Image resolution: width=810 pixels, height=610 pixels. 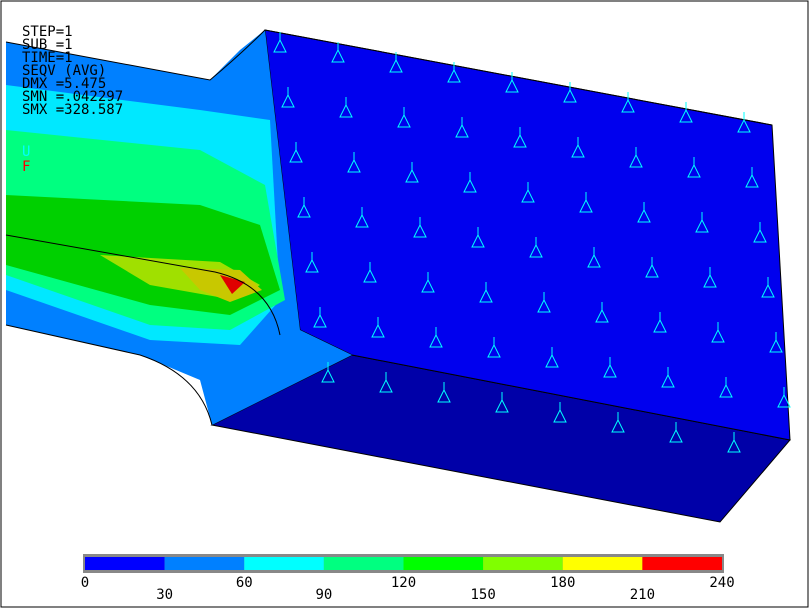 What do you see at coordinates (26, 167) in the screenshot?
I see `marker-label: F` at bounding box center [26, 167].